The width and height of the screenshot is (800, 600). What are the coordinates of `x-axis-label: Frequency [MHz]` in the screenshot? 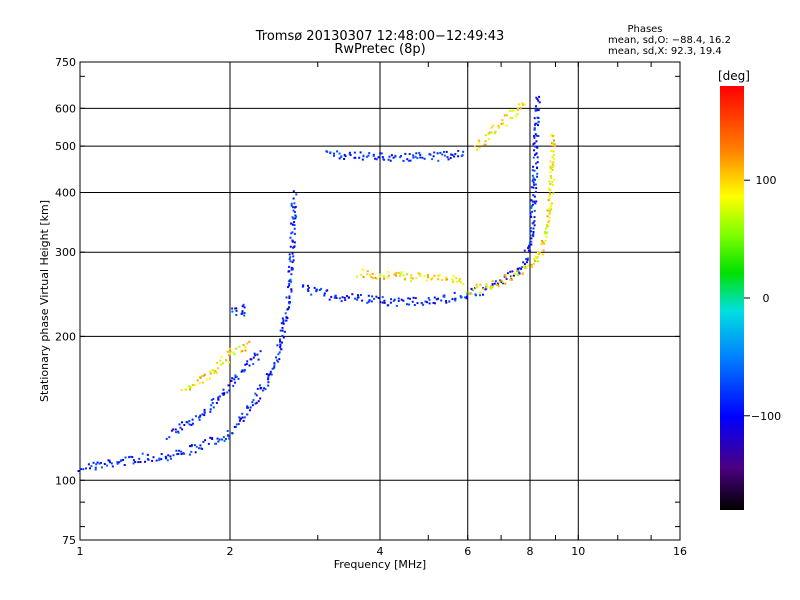 It's located at (380, 564).